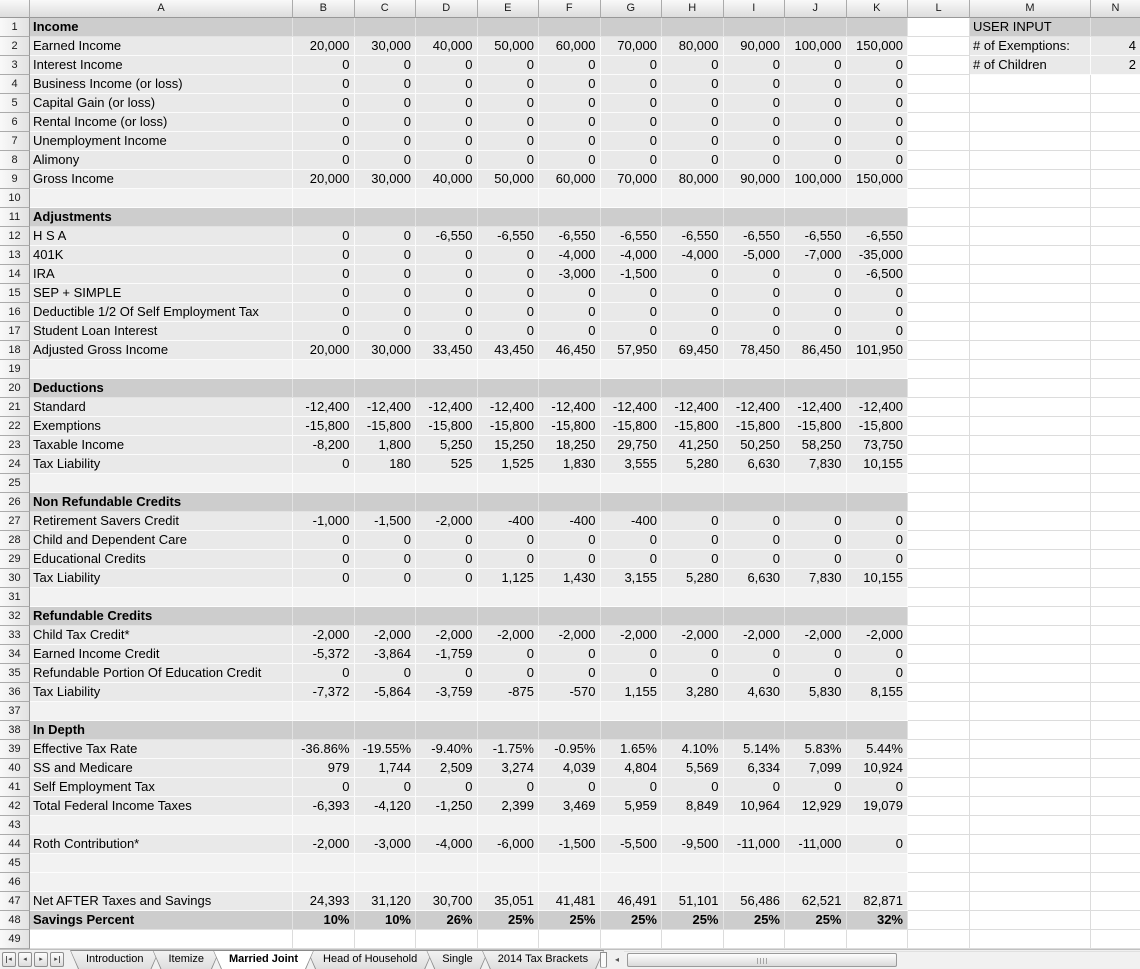  Describe the element at coordinates (693, 806) in the screenshot. I see `value-cell: 8,849` at that location.